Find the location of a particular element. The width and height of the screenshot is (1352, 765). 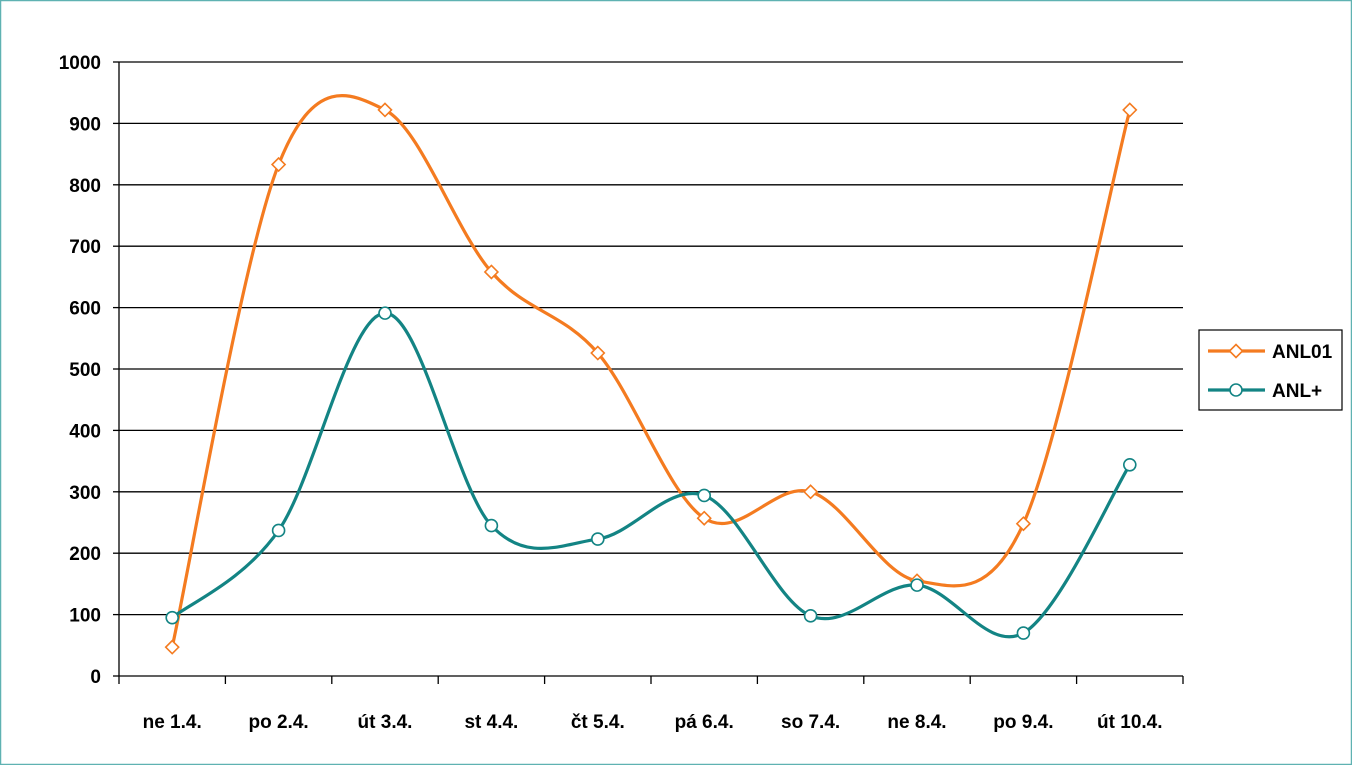

x-tick-label: út 10.4. is located at coordinates (1129, 722).